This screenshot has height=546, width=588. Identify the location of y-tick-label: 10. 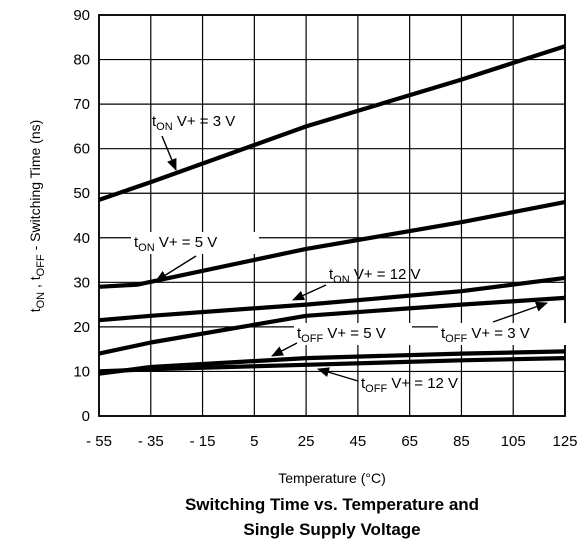
(81, 371).